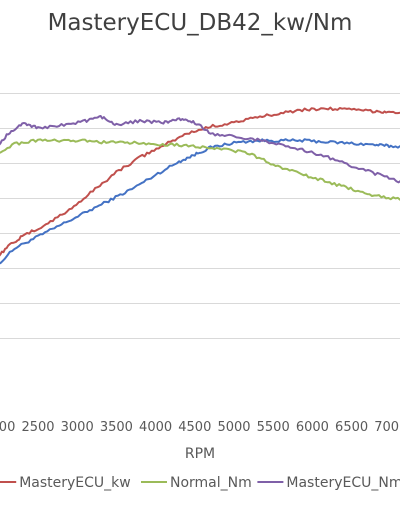 The image size is (400, 505). Describe the element at coordinates (351, 427) in the screenshot. I see `x-tick-label: 6500` at that location.